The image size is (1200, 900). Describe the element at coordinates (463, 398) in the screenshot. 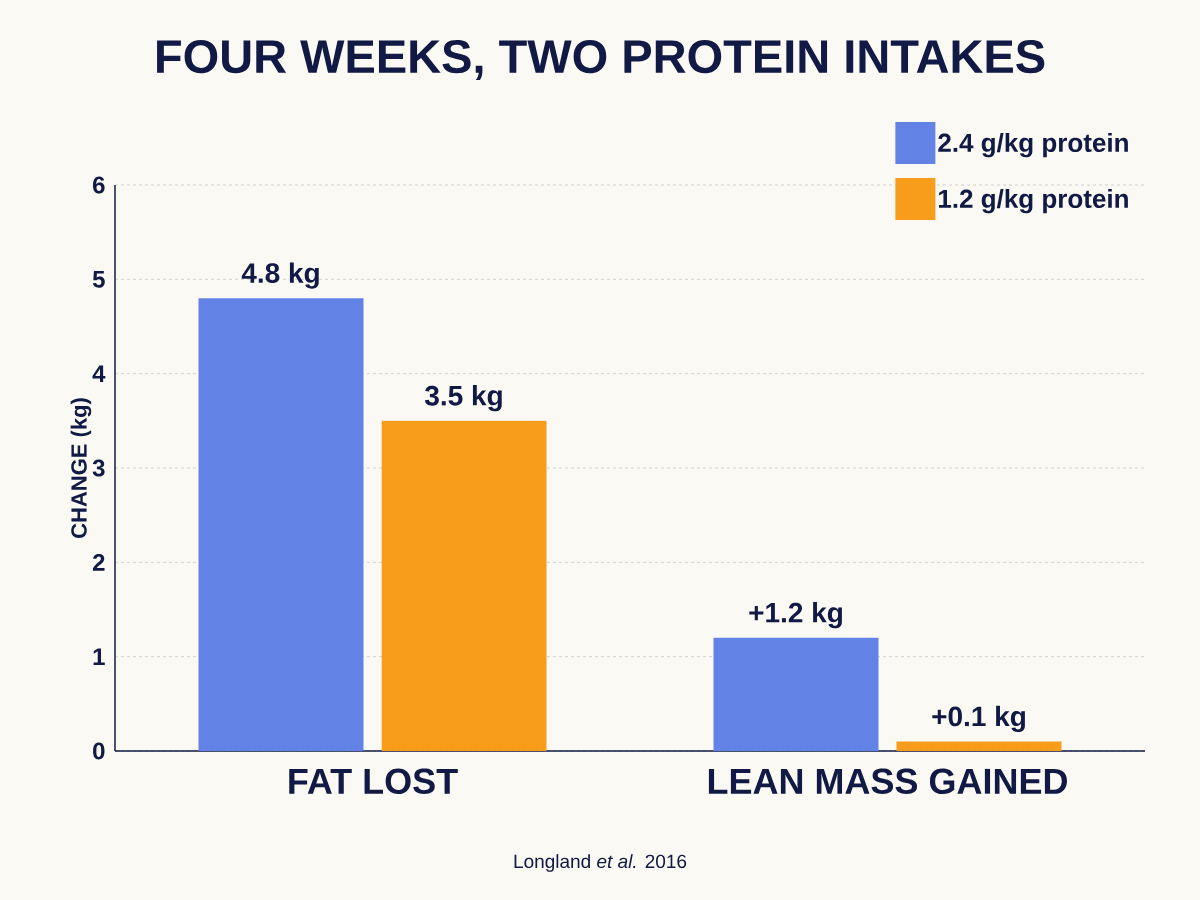

I see `data-label: 3.5 kg` at that location.